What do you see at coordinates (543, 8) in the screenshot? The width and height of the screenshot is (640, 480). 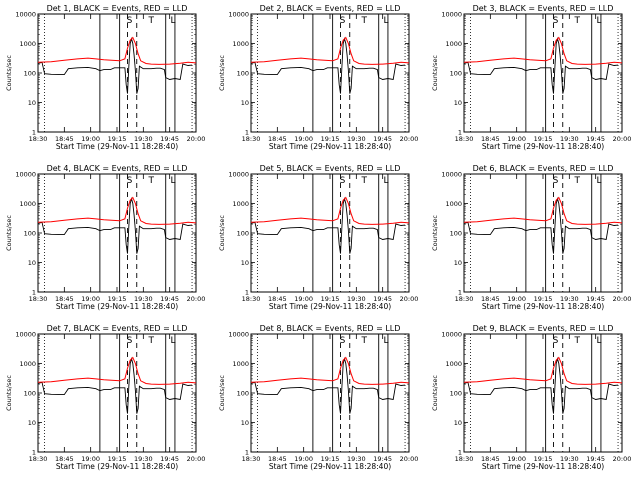 I see `panel-title: Det 3, BLACK = Events, RED = LLD` at bounding box center [543, 8].